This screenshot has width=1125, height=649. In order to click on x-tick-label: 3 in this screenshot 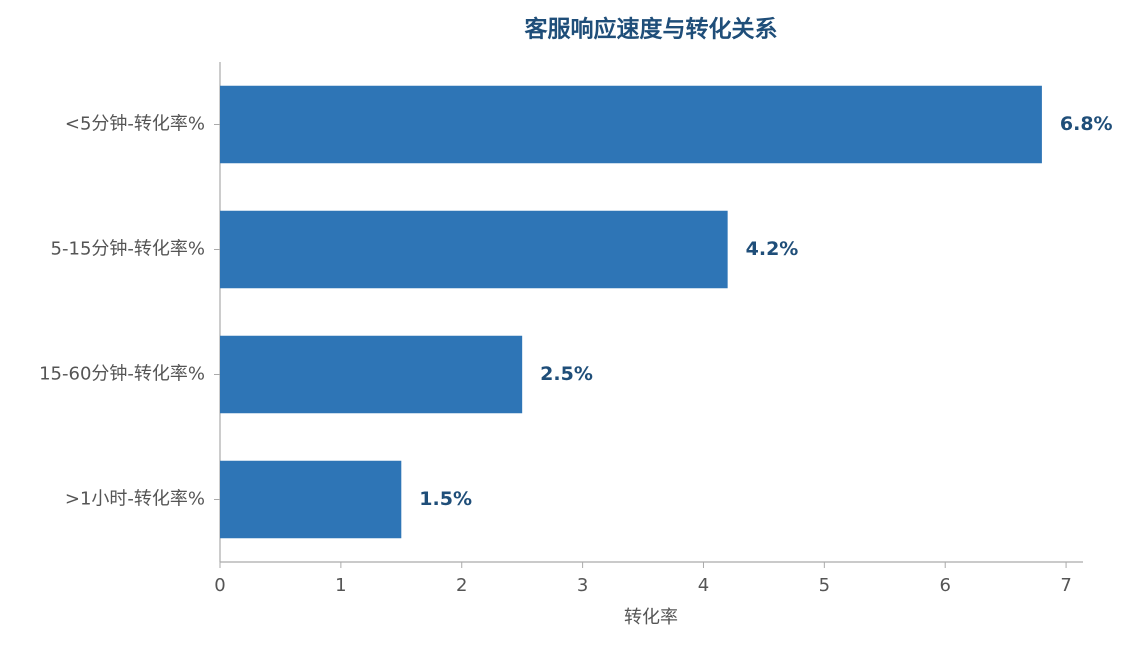, I will do `click(582, 585)`.